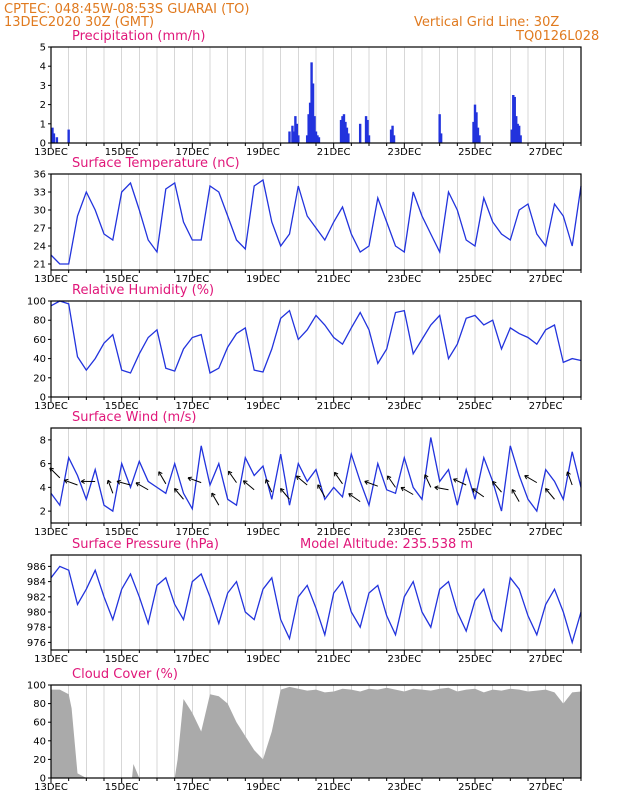 This screenshot has width=618, height=800. Describe the element at coordinates (43, 488) in the screenshot. I see `wind-ytick-label: 4` at that location.